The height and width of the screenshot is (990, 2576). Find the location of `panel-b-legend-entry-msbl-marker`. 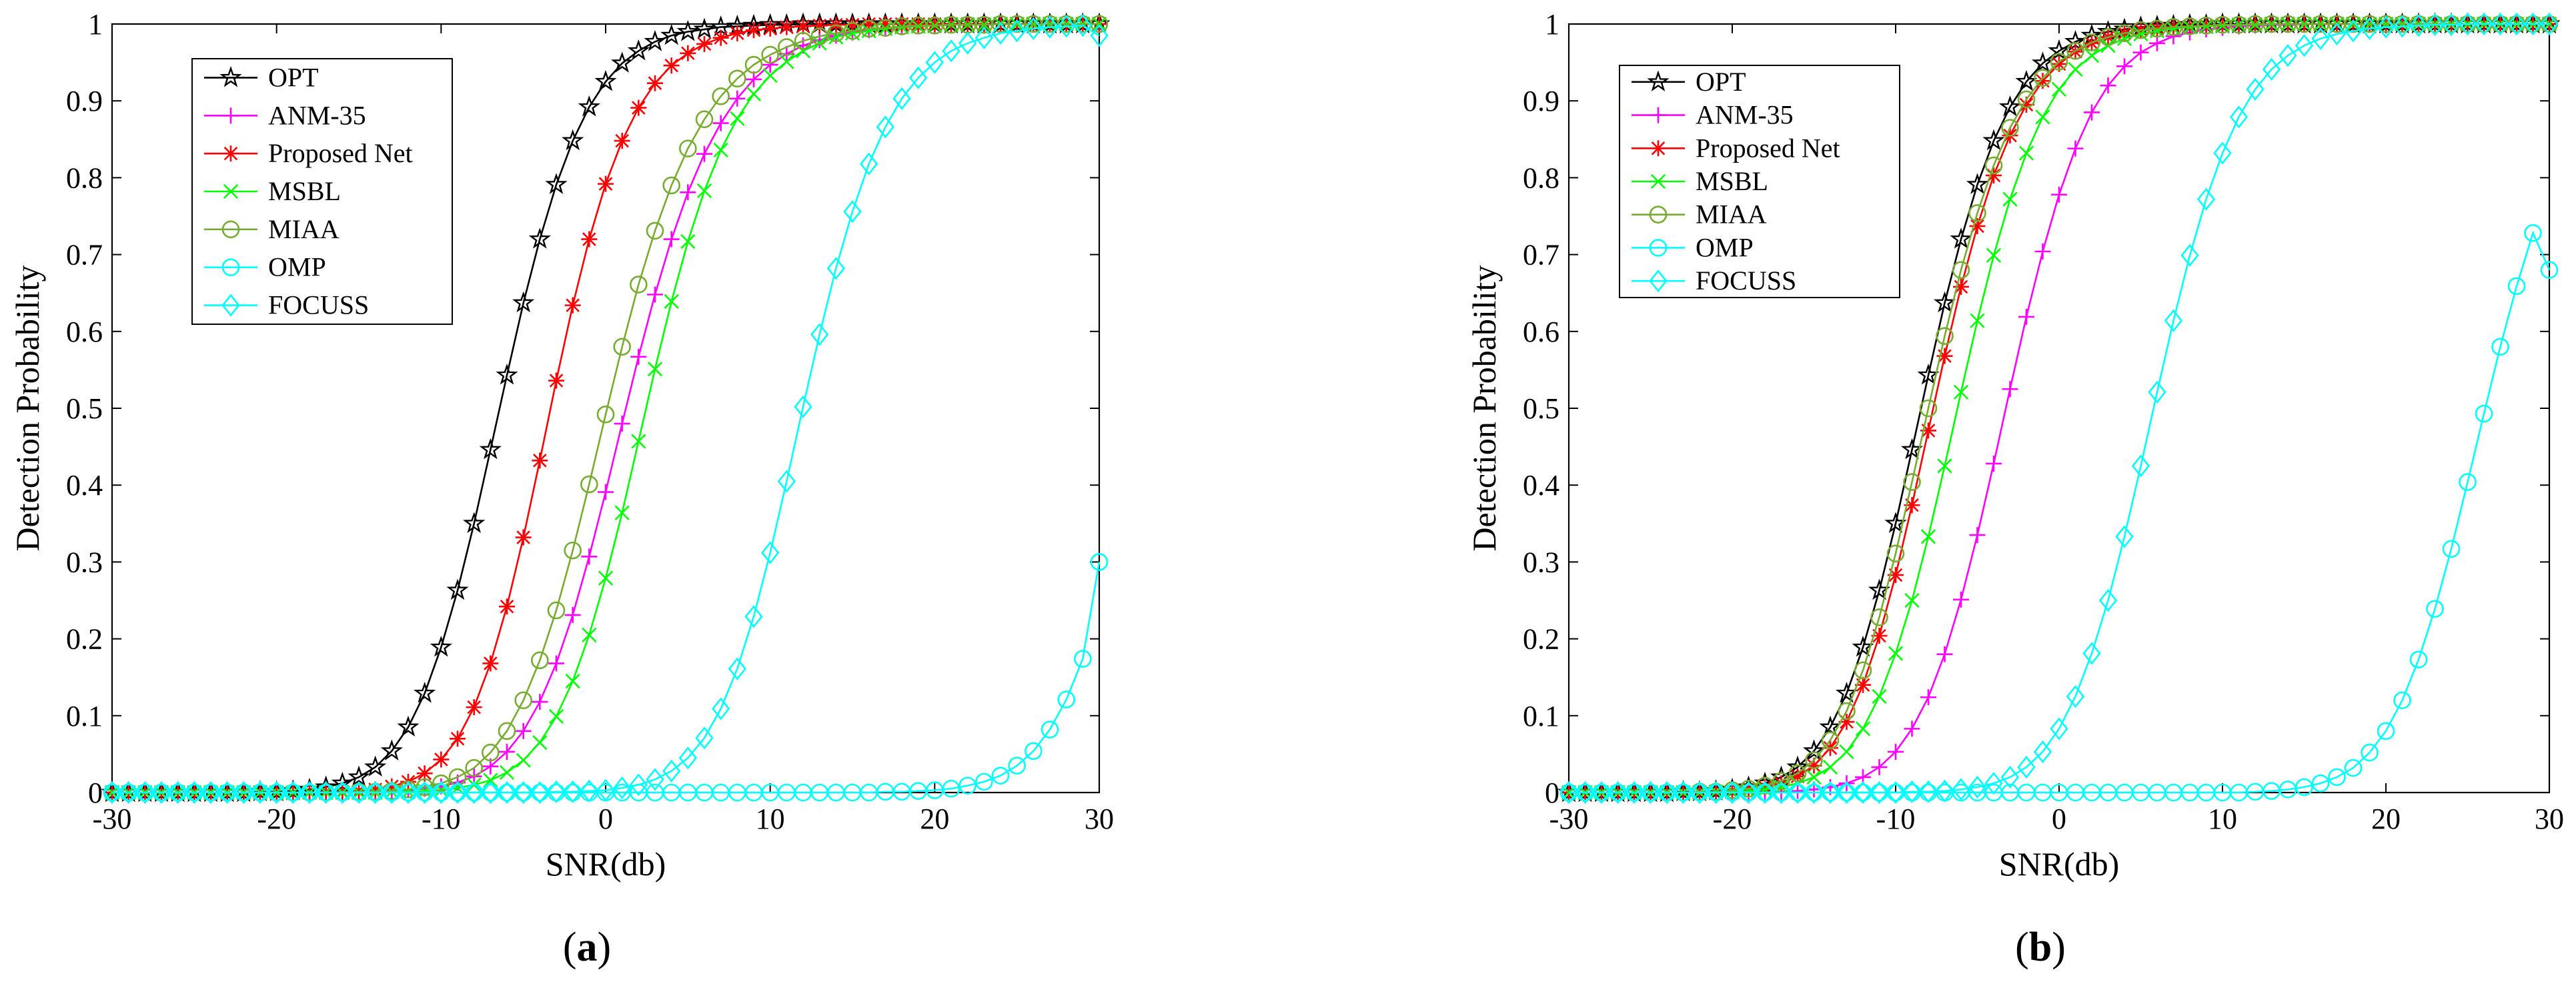

panel-b-legend-entry-msbl-marker is located at coordinates (1658, 181).